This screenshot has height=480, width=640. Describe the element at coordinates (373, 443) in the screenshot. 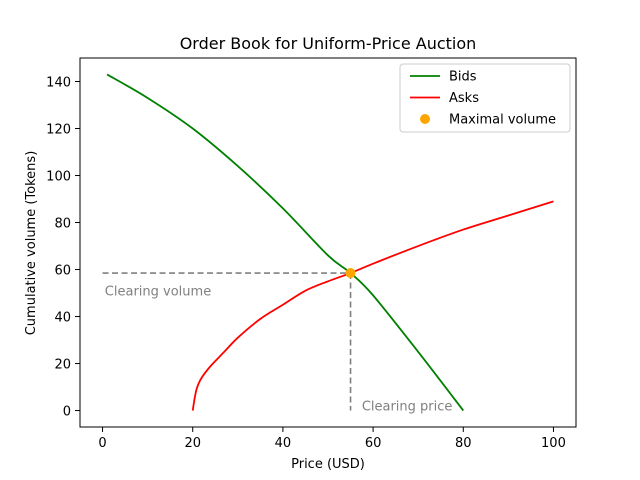

I see `x-tick-label: 60` at that location.